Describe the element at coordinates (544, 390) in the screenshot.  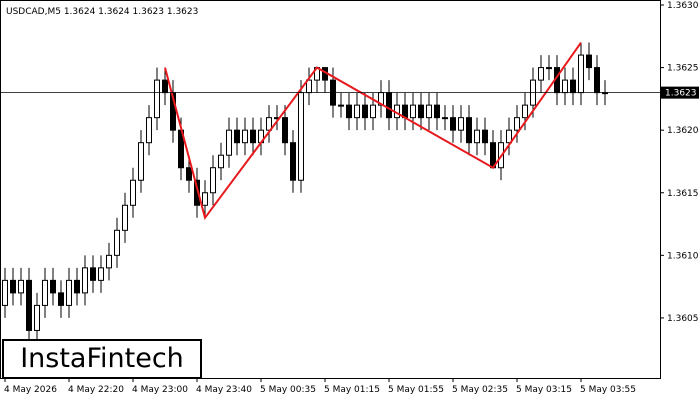
I see `x-tick-label: 5 May 03:15` at that location.